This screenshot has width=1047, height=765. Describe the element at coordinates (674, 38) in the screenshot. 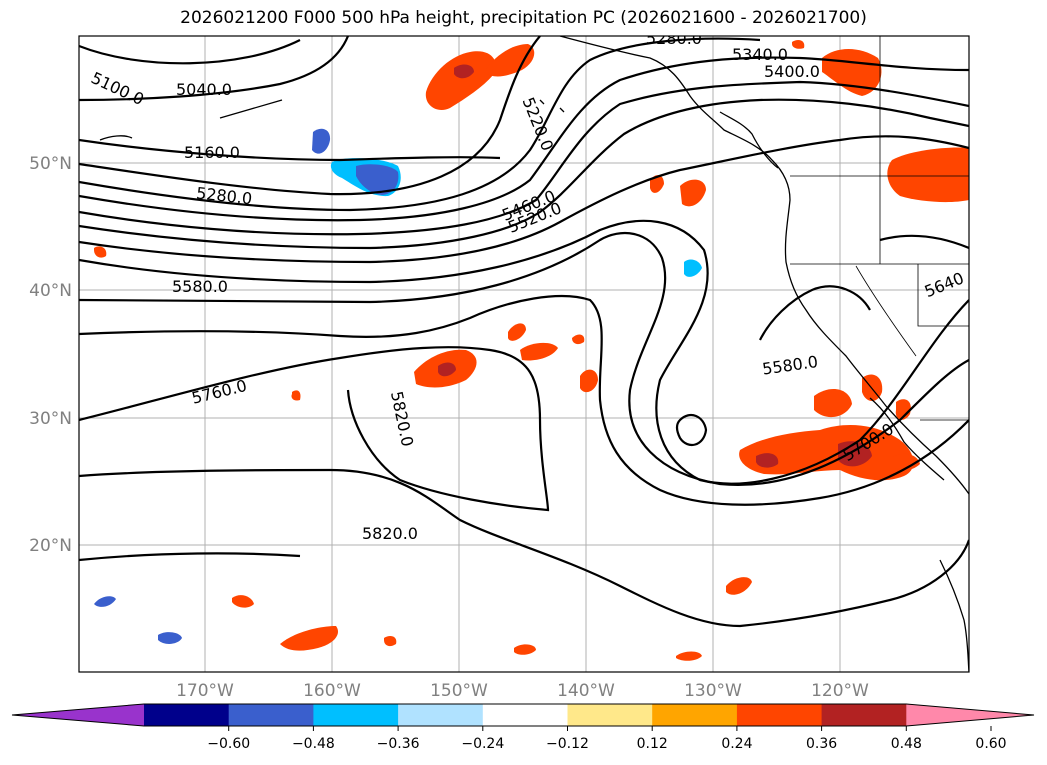

I see `contour-label-5280-north: 5280.0` at that location.